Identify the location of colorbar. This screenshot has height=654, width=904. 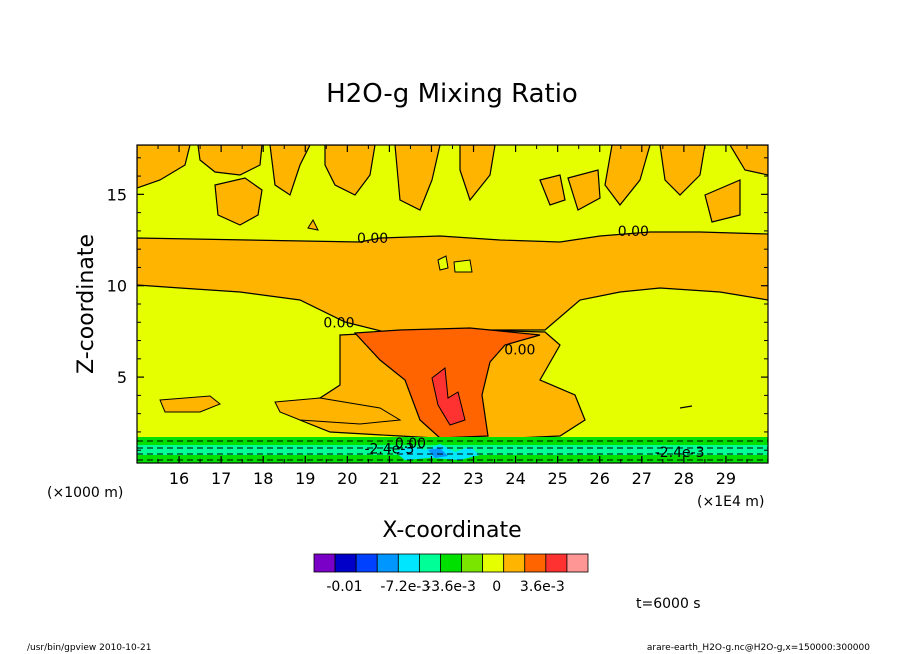
(451, 563).